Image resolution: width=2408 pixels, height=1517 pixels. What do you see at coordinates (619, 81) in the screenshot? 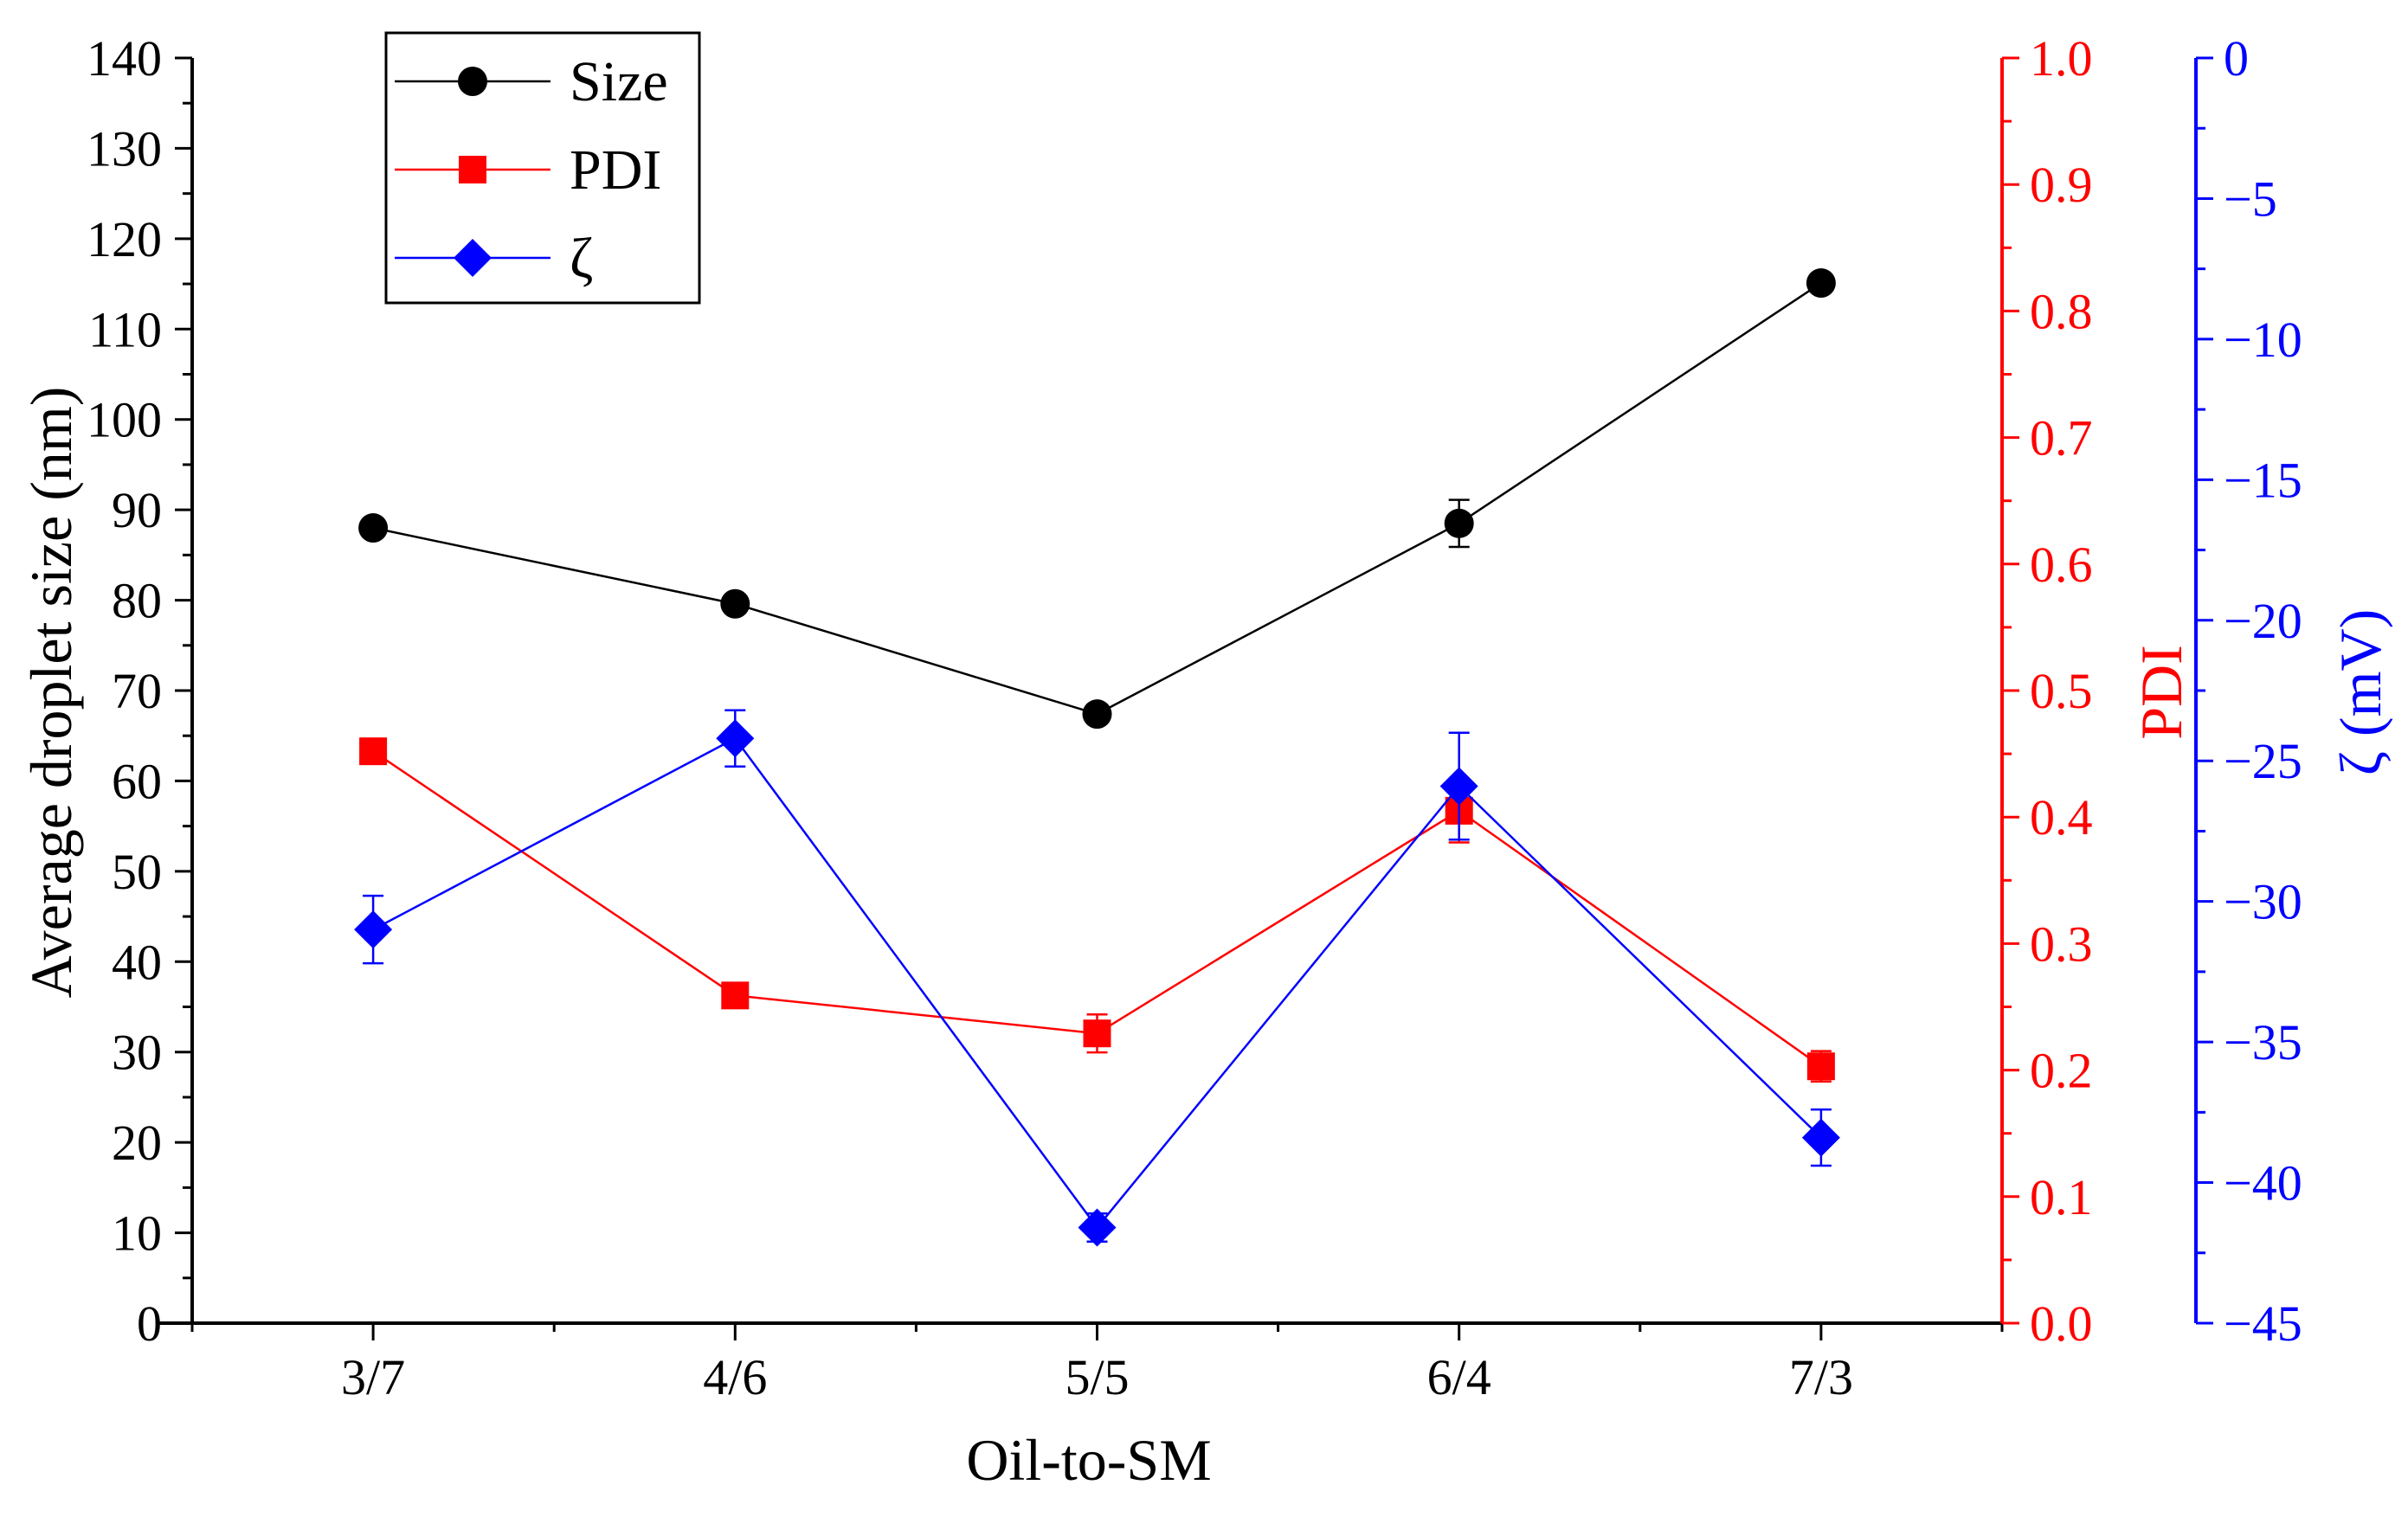
I see `legend-label: Size` at bounding box center [619, 81].